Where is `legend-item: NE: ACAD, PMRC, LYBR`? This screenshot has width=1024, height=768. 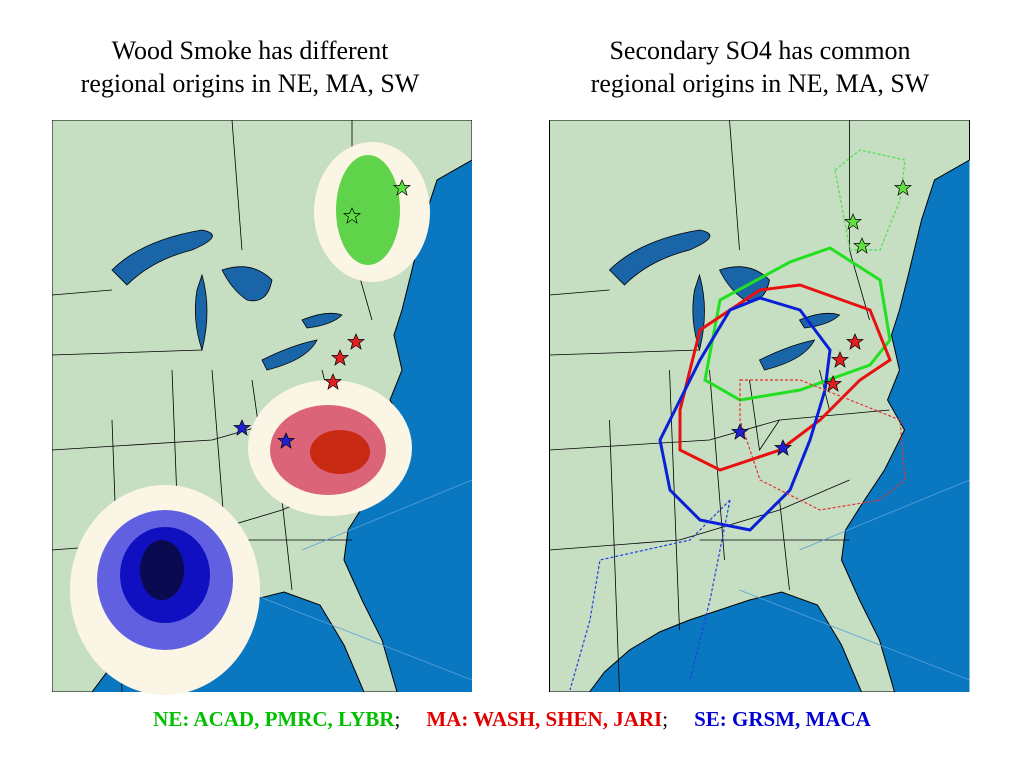 legend-item: NE: ACAD, PMRC, LYBR is located at coordinates (274, 719).